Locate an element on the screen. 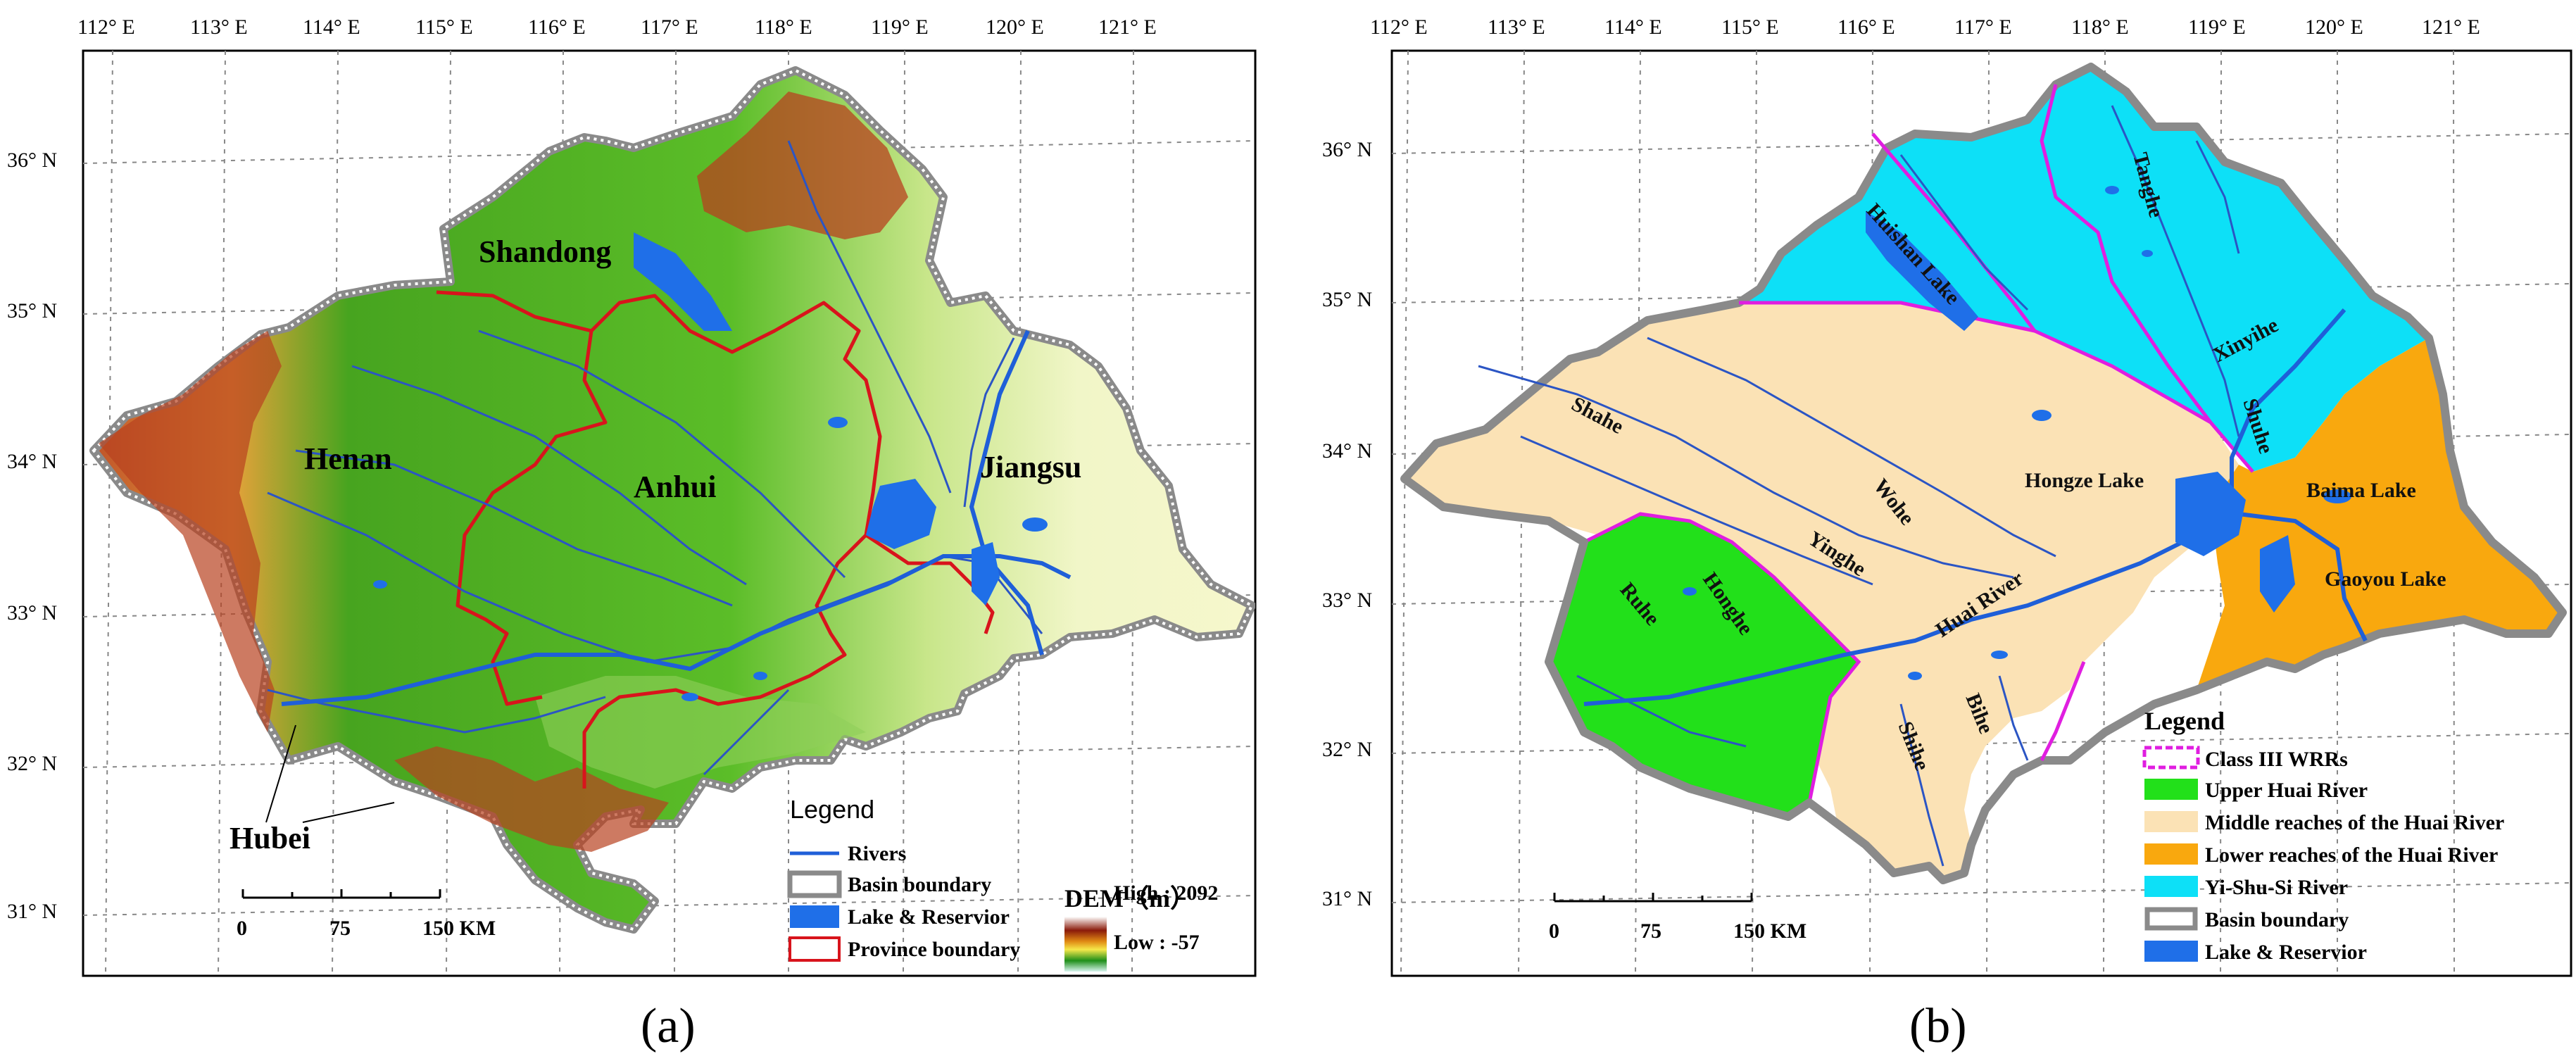  label-baima-lake: Baima Lake is located at coordinates (2361, 490).